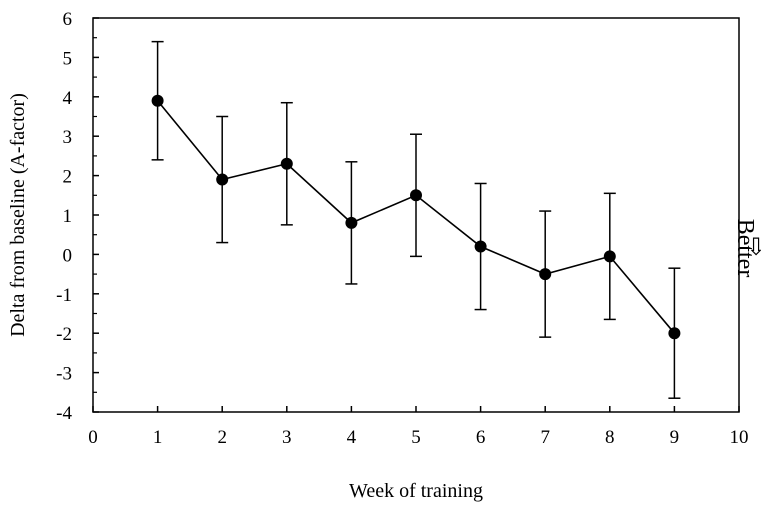  What do you see at coordinates (287, 437) in the screenshot?
I see `x-tick-label: 3` at bounding box center [287, 437].